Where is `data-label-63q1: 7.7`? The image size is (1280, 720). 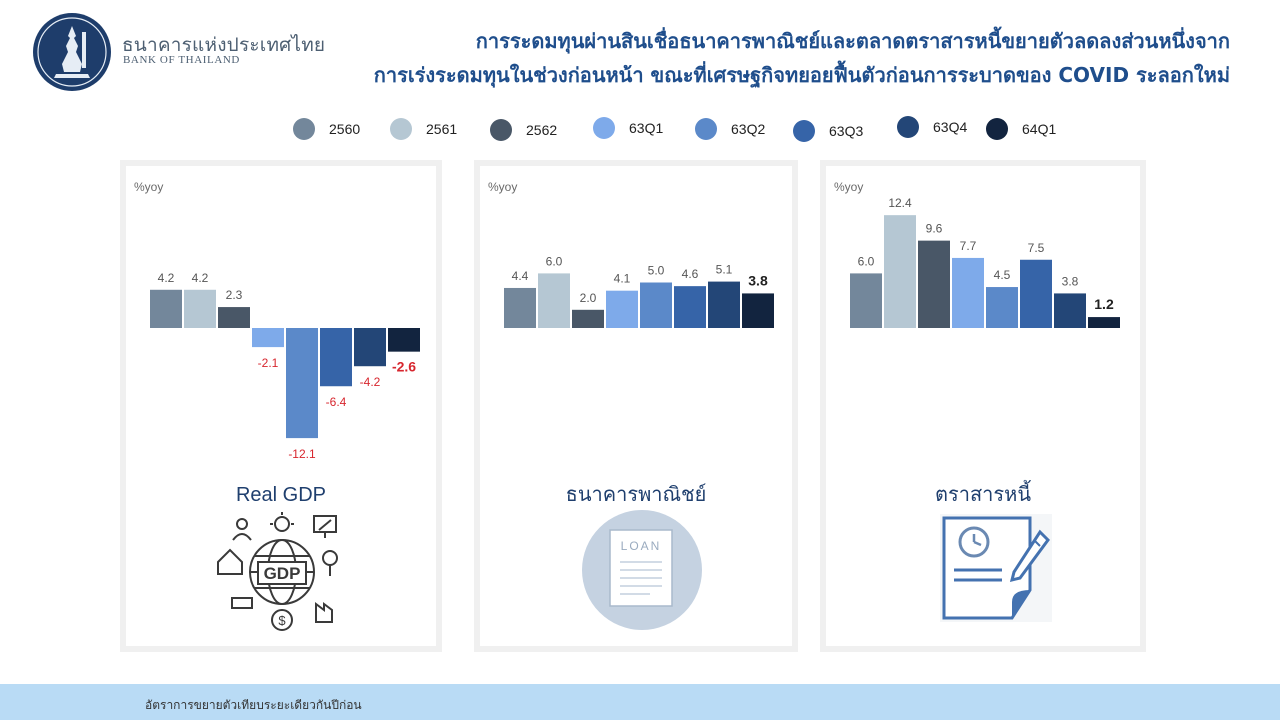 data-label-63q1: 7.7 is located at coordinates (968, 246).